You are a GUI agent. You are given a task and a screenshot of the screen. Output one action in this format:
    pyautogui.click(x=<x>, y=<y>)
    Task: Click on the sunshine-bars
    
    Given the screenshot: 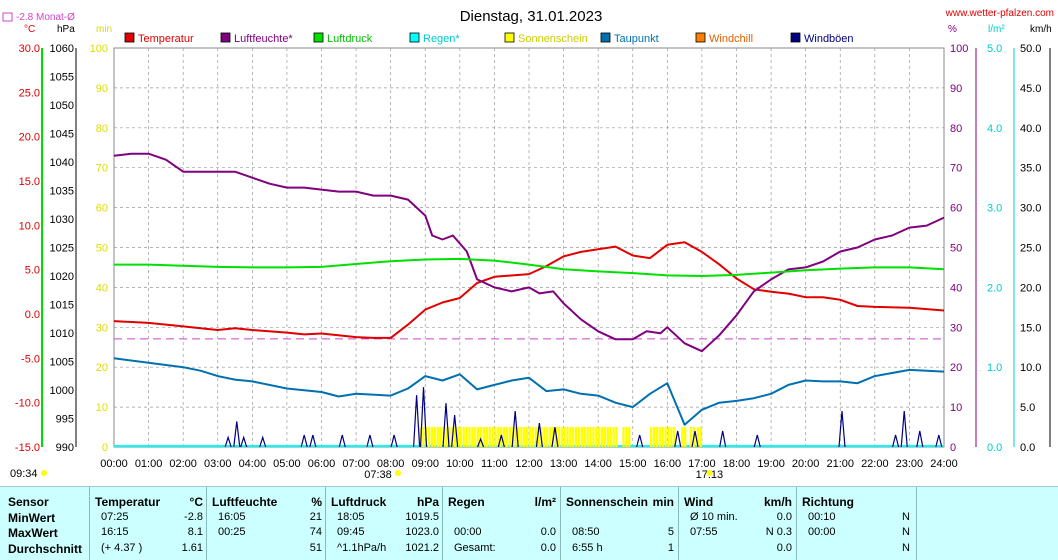 What is the action you would take?
    pyautogui.click(x=560, y=437)
    